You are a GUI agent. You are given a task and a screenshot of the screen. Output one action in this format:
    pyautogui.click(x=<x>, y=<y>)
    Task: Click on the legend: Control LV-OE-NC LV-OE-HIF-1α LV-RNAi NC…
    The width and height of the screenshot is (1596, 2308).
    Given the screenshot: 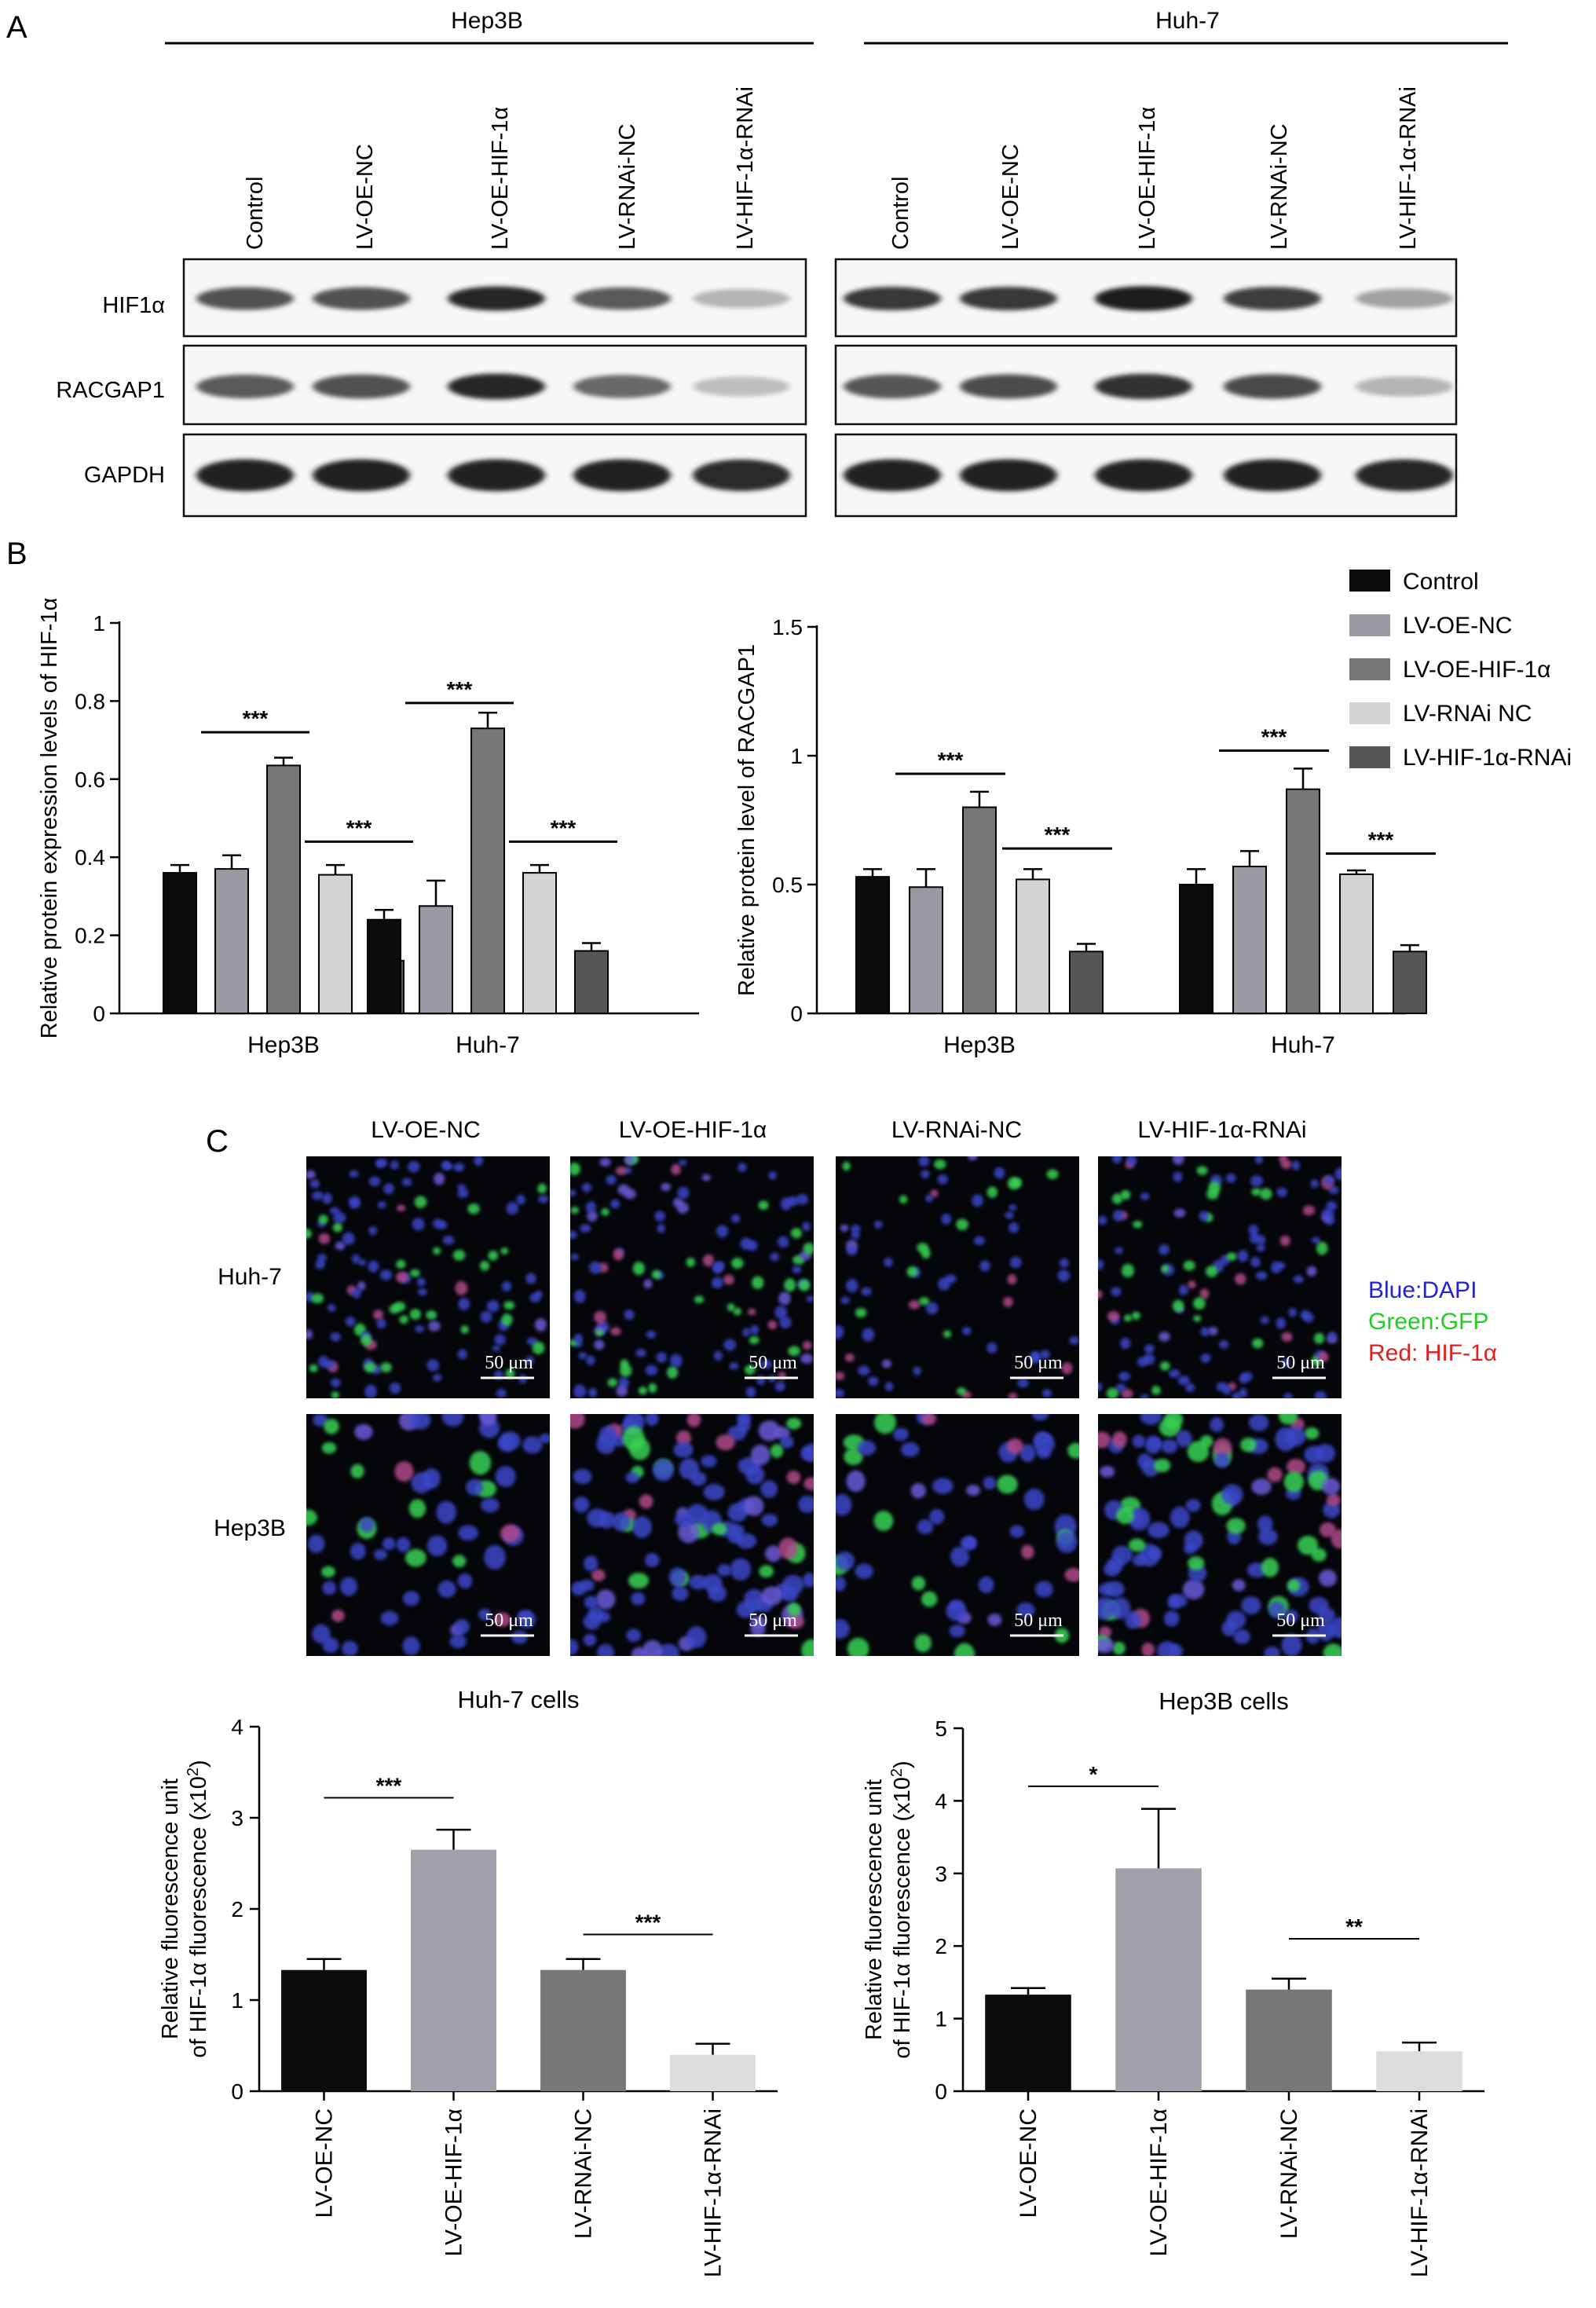 What is the action you would take?
    pyautogui.click(x=1460, y=670)
    